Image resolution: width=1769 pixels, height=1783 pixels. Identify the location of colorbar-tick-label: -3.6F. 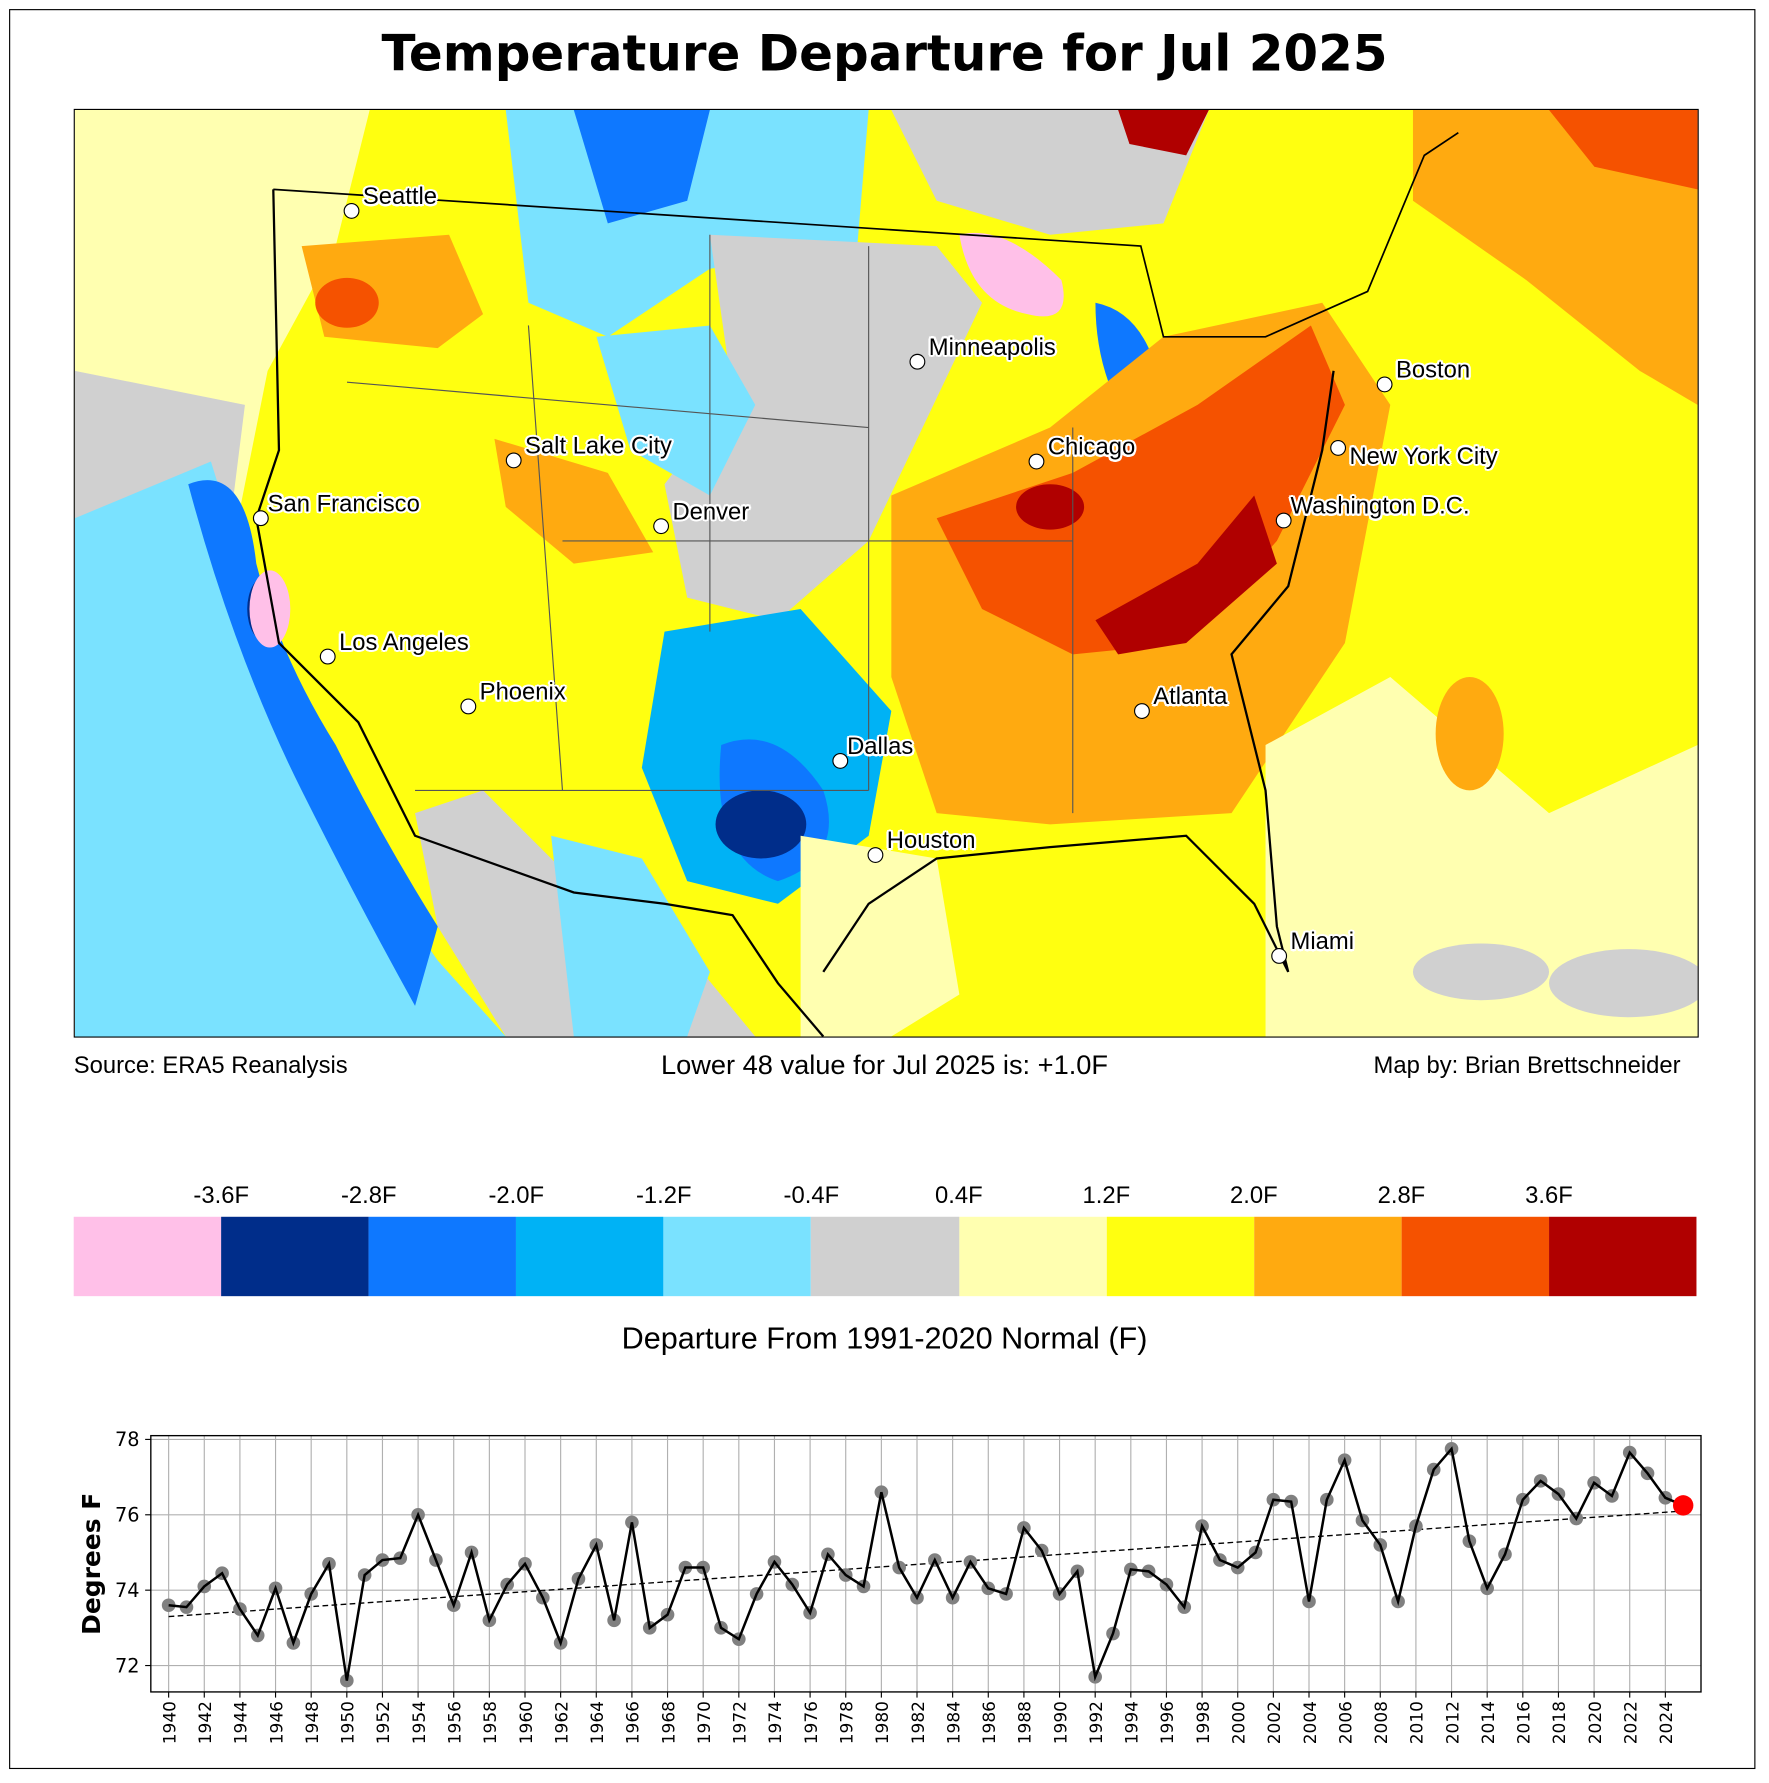
(221, 1195).